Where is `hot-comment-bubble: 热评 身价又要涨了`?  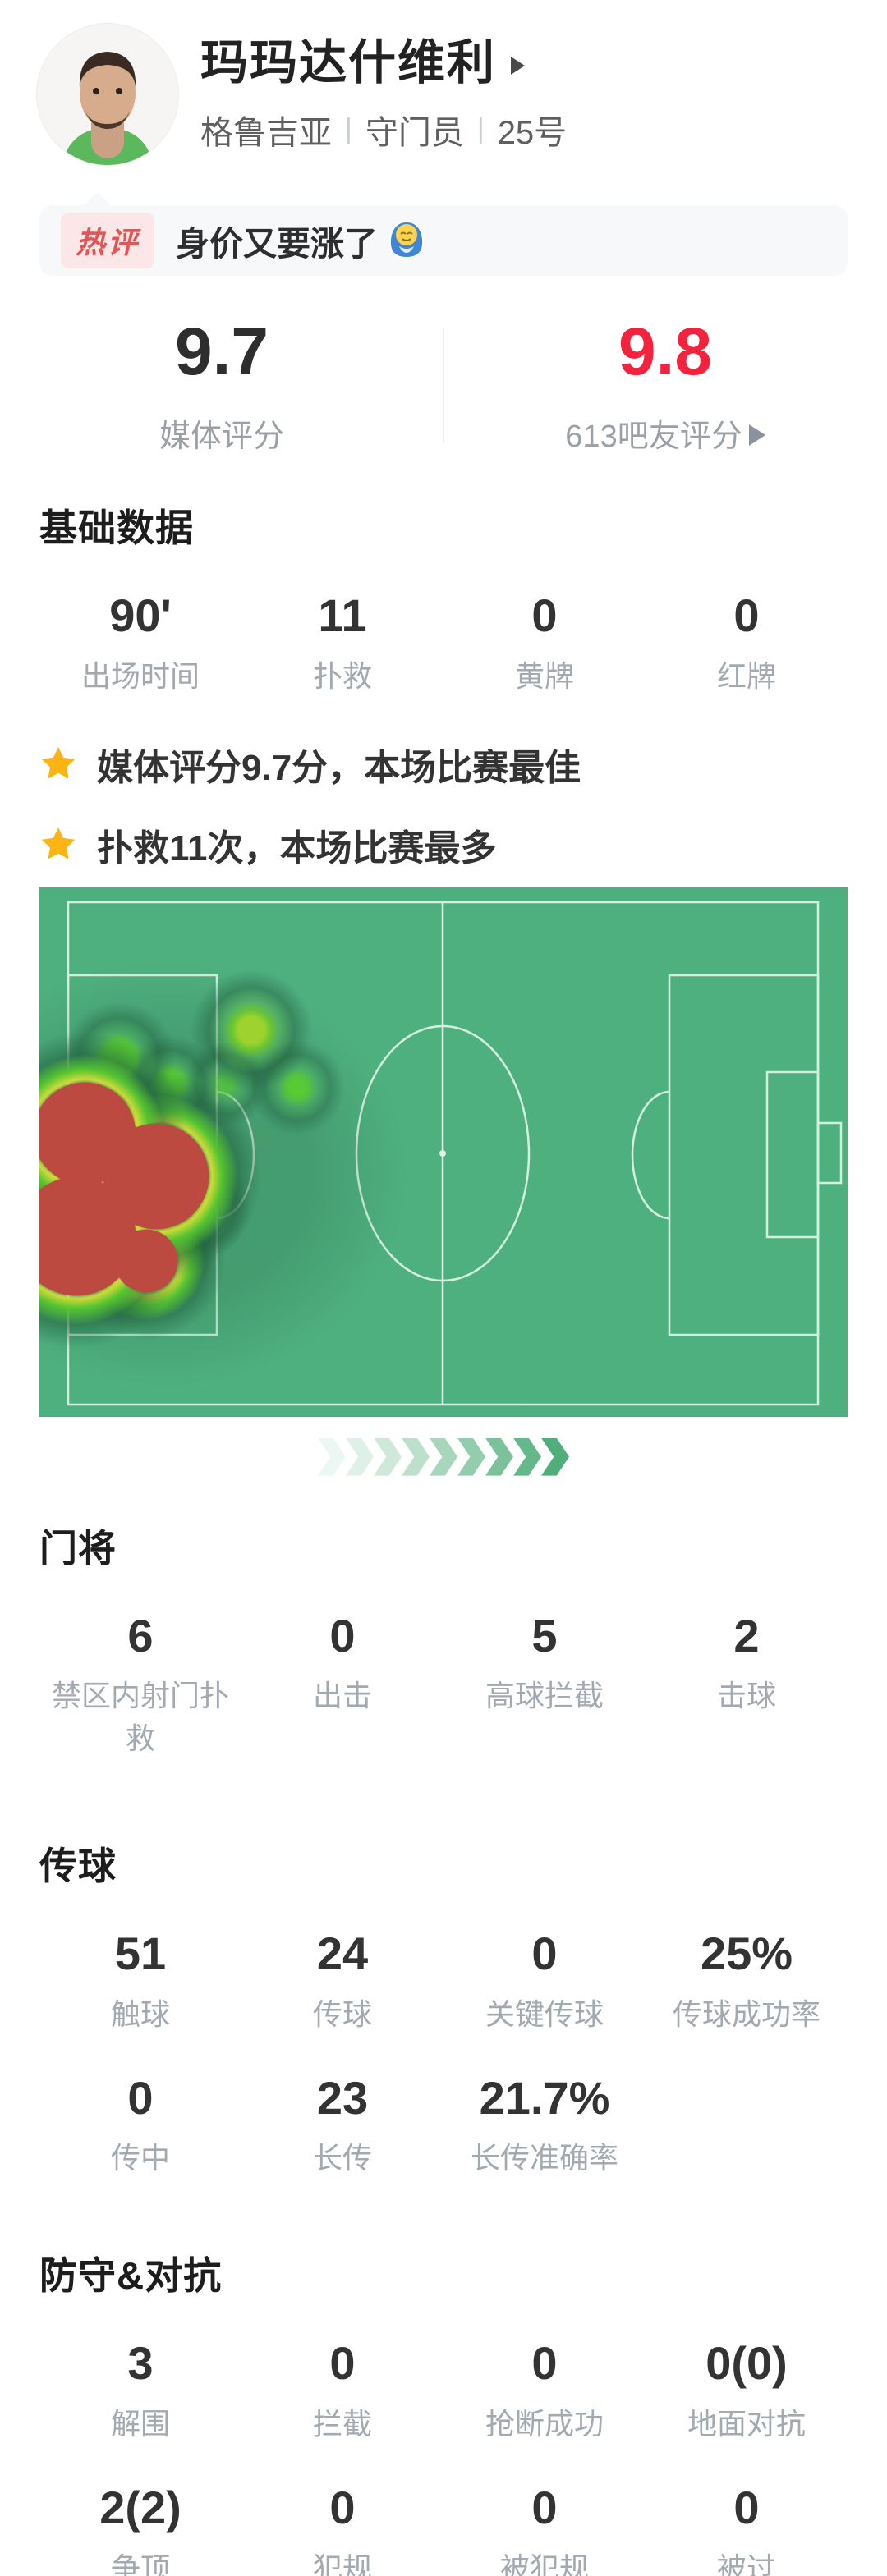 hot-comment-bubble: 热评 身价又要涨了 is located at coordinates (443, 240).